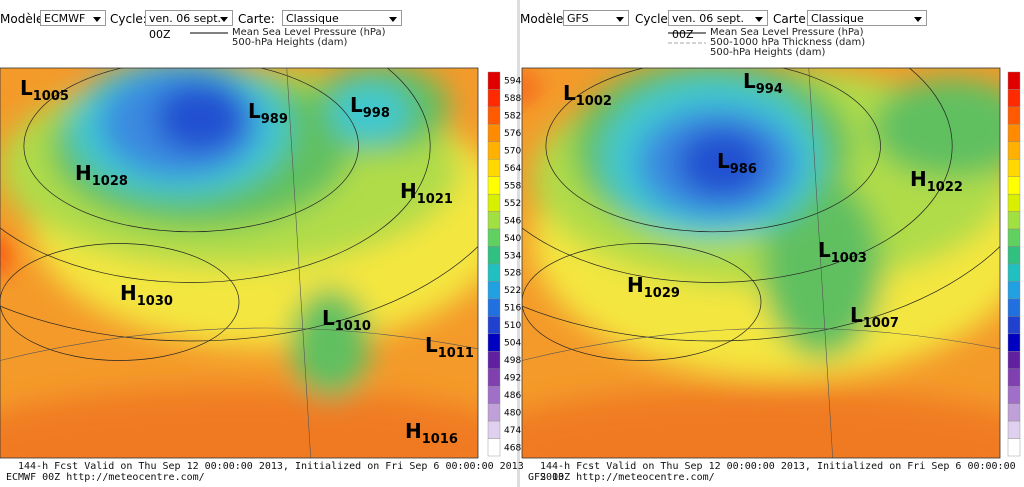 This screenshot has height=487, width=1024. I want to click on center-value: 1003, so click(849, 258).